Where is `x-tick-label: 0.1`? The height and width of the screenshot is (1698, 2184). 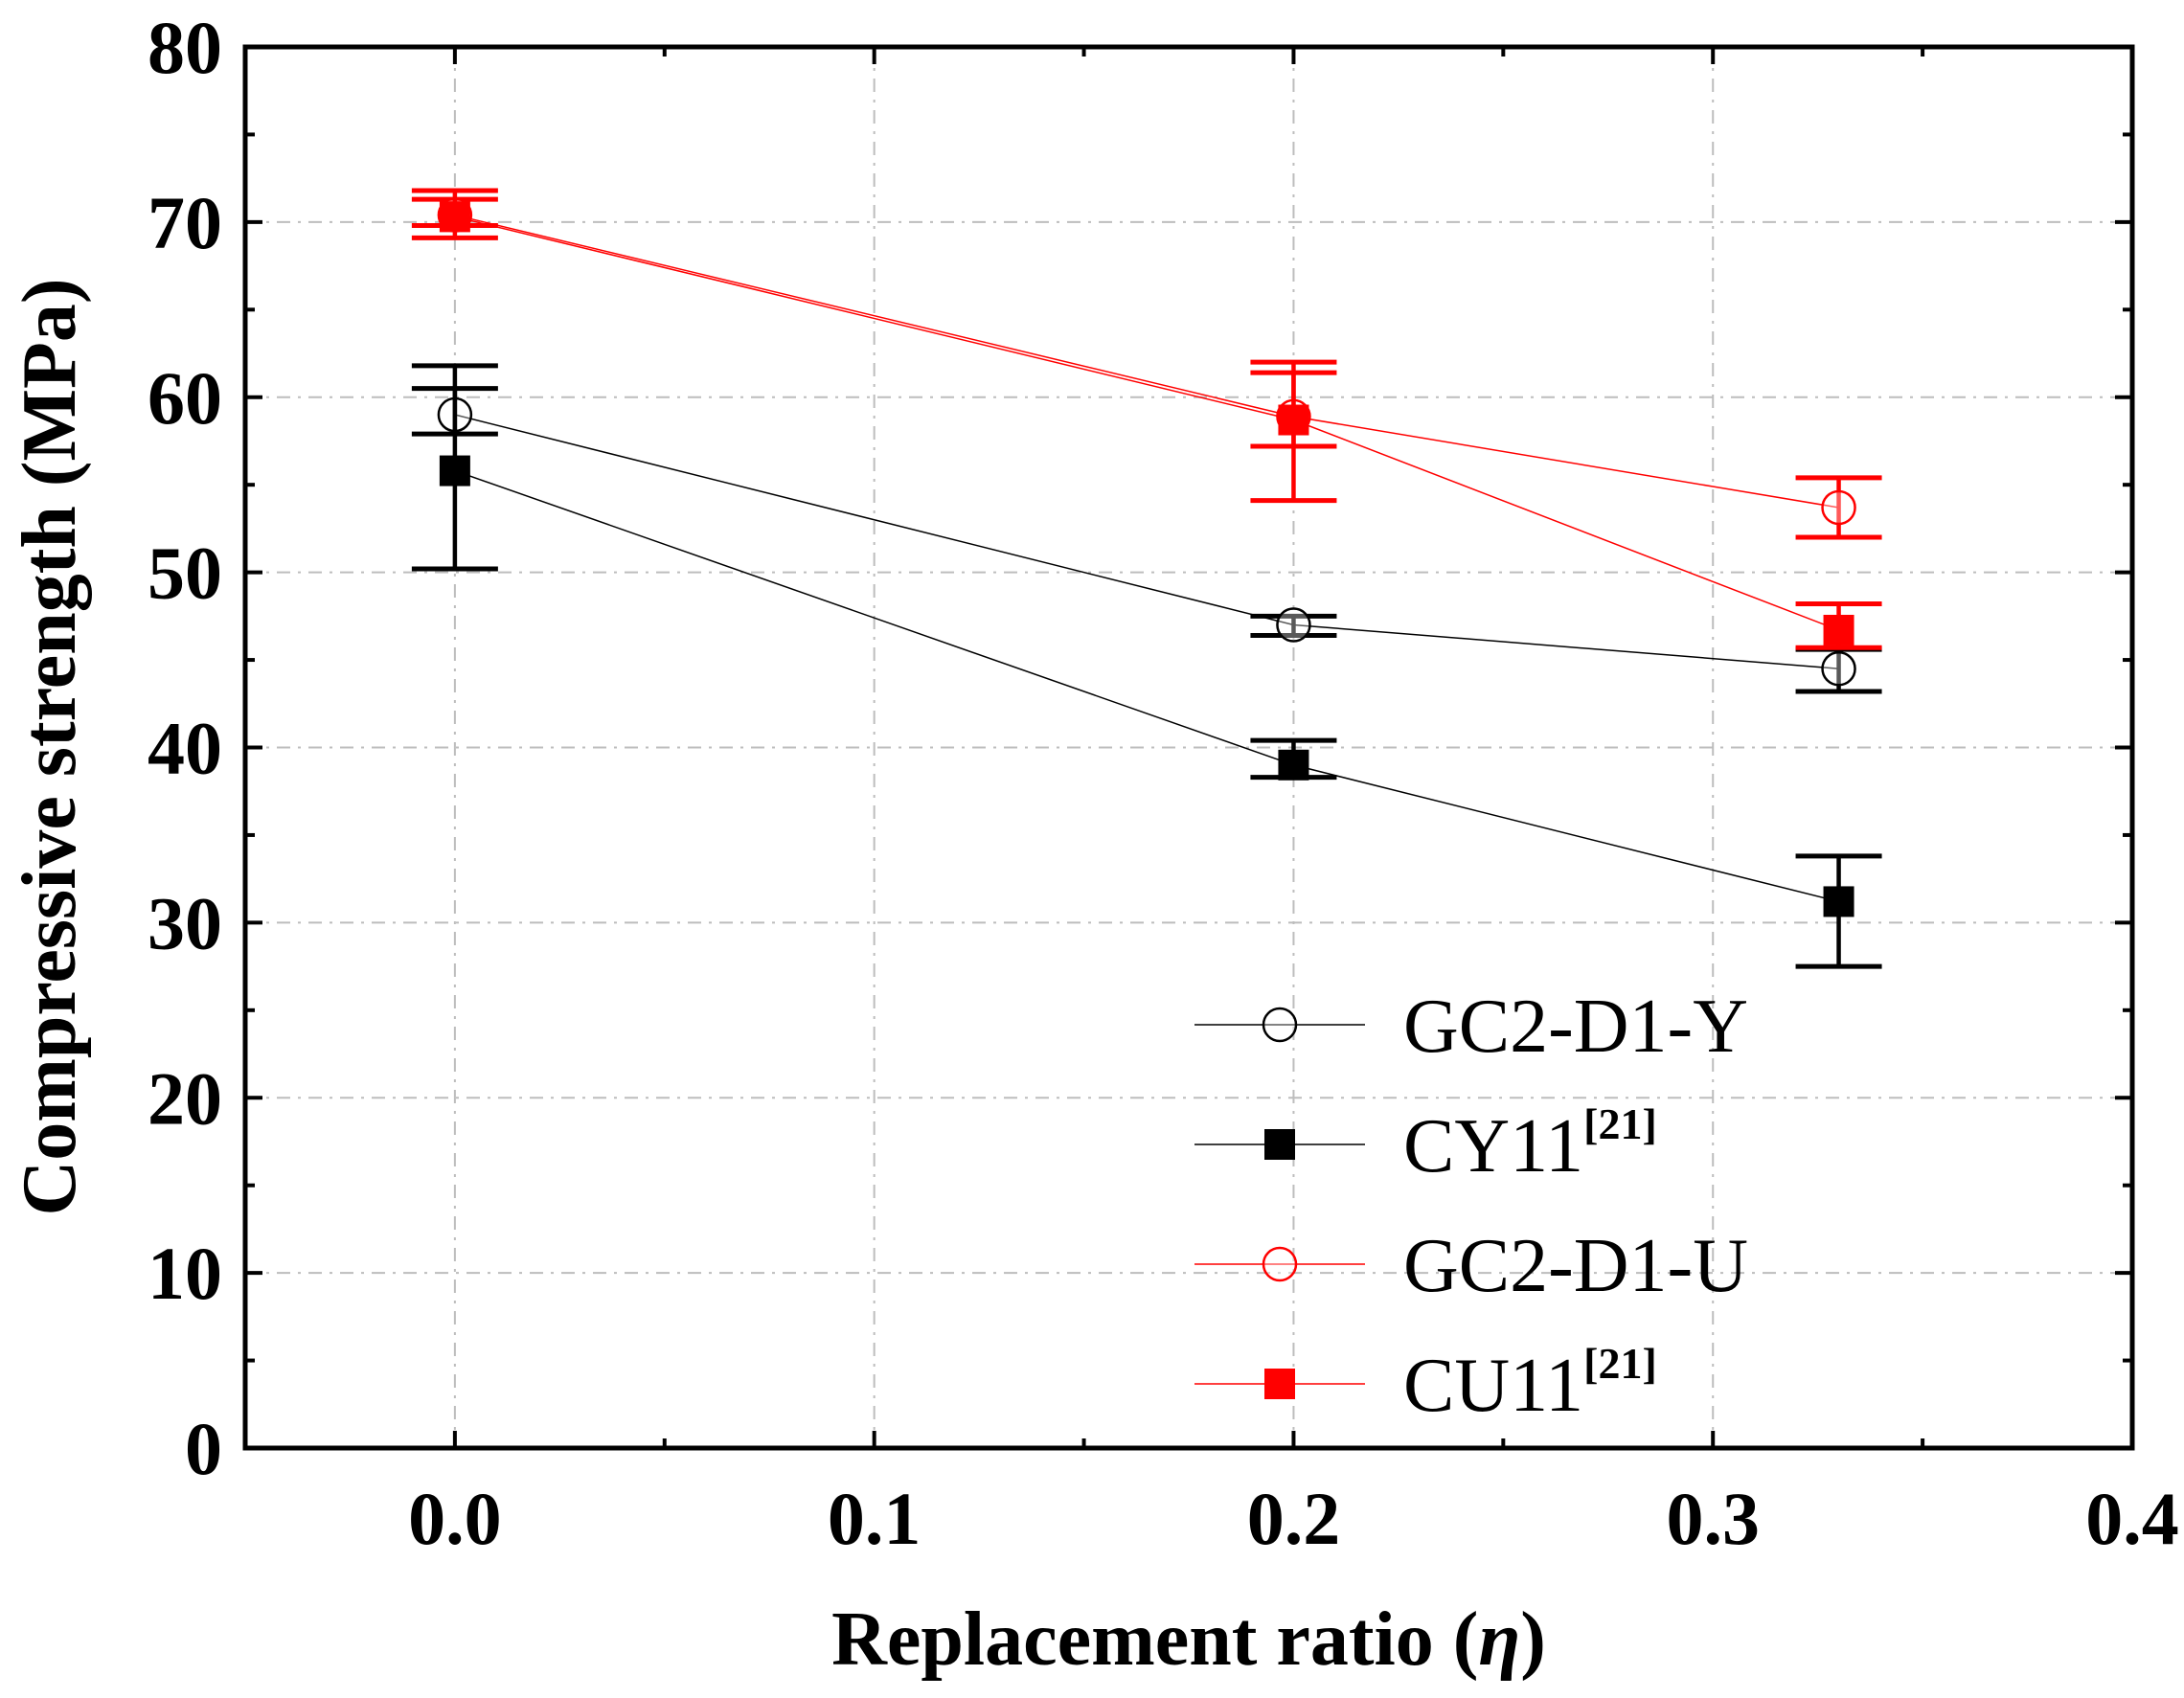
x-tick-label: 0.1 is located at coordinates (875, 1519).